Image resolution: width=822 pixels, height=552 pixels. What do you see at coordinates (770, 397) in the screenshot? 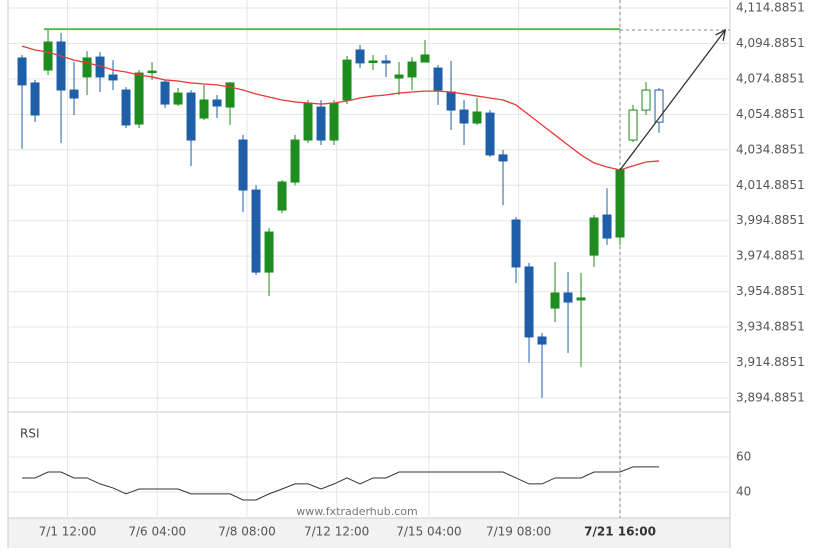
I see `y-tick-label: 3,894.8851` at bounding box center [770, 397].